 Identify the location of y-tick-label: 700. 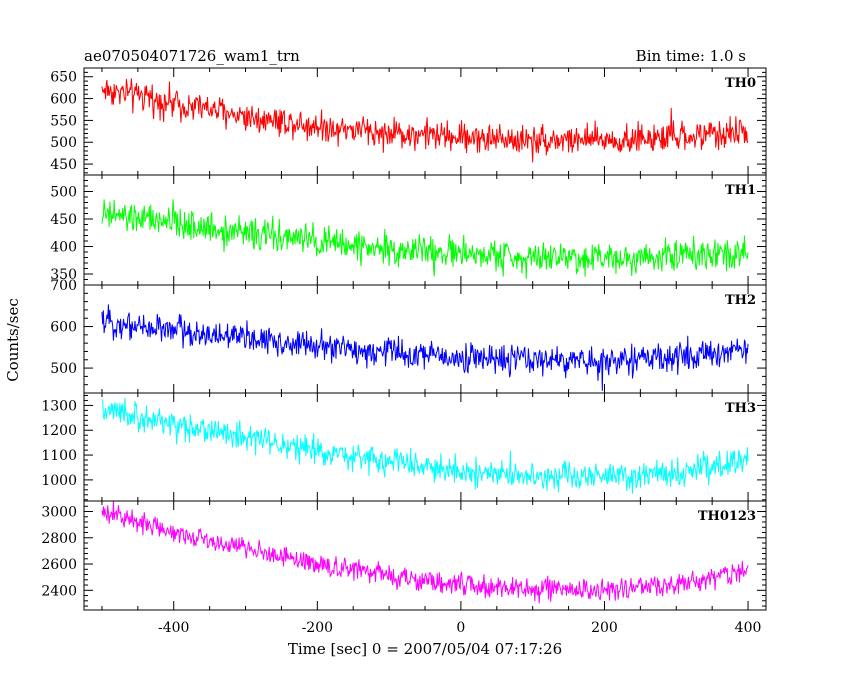
(63, 286).